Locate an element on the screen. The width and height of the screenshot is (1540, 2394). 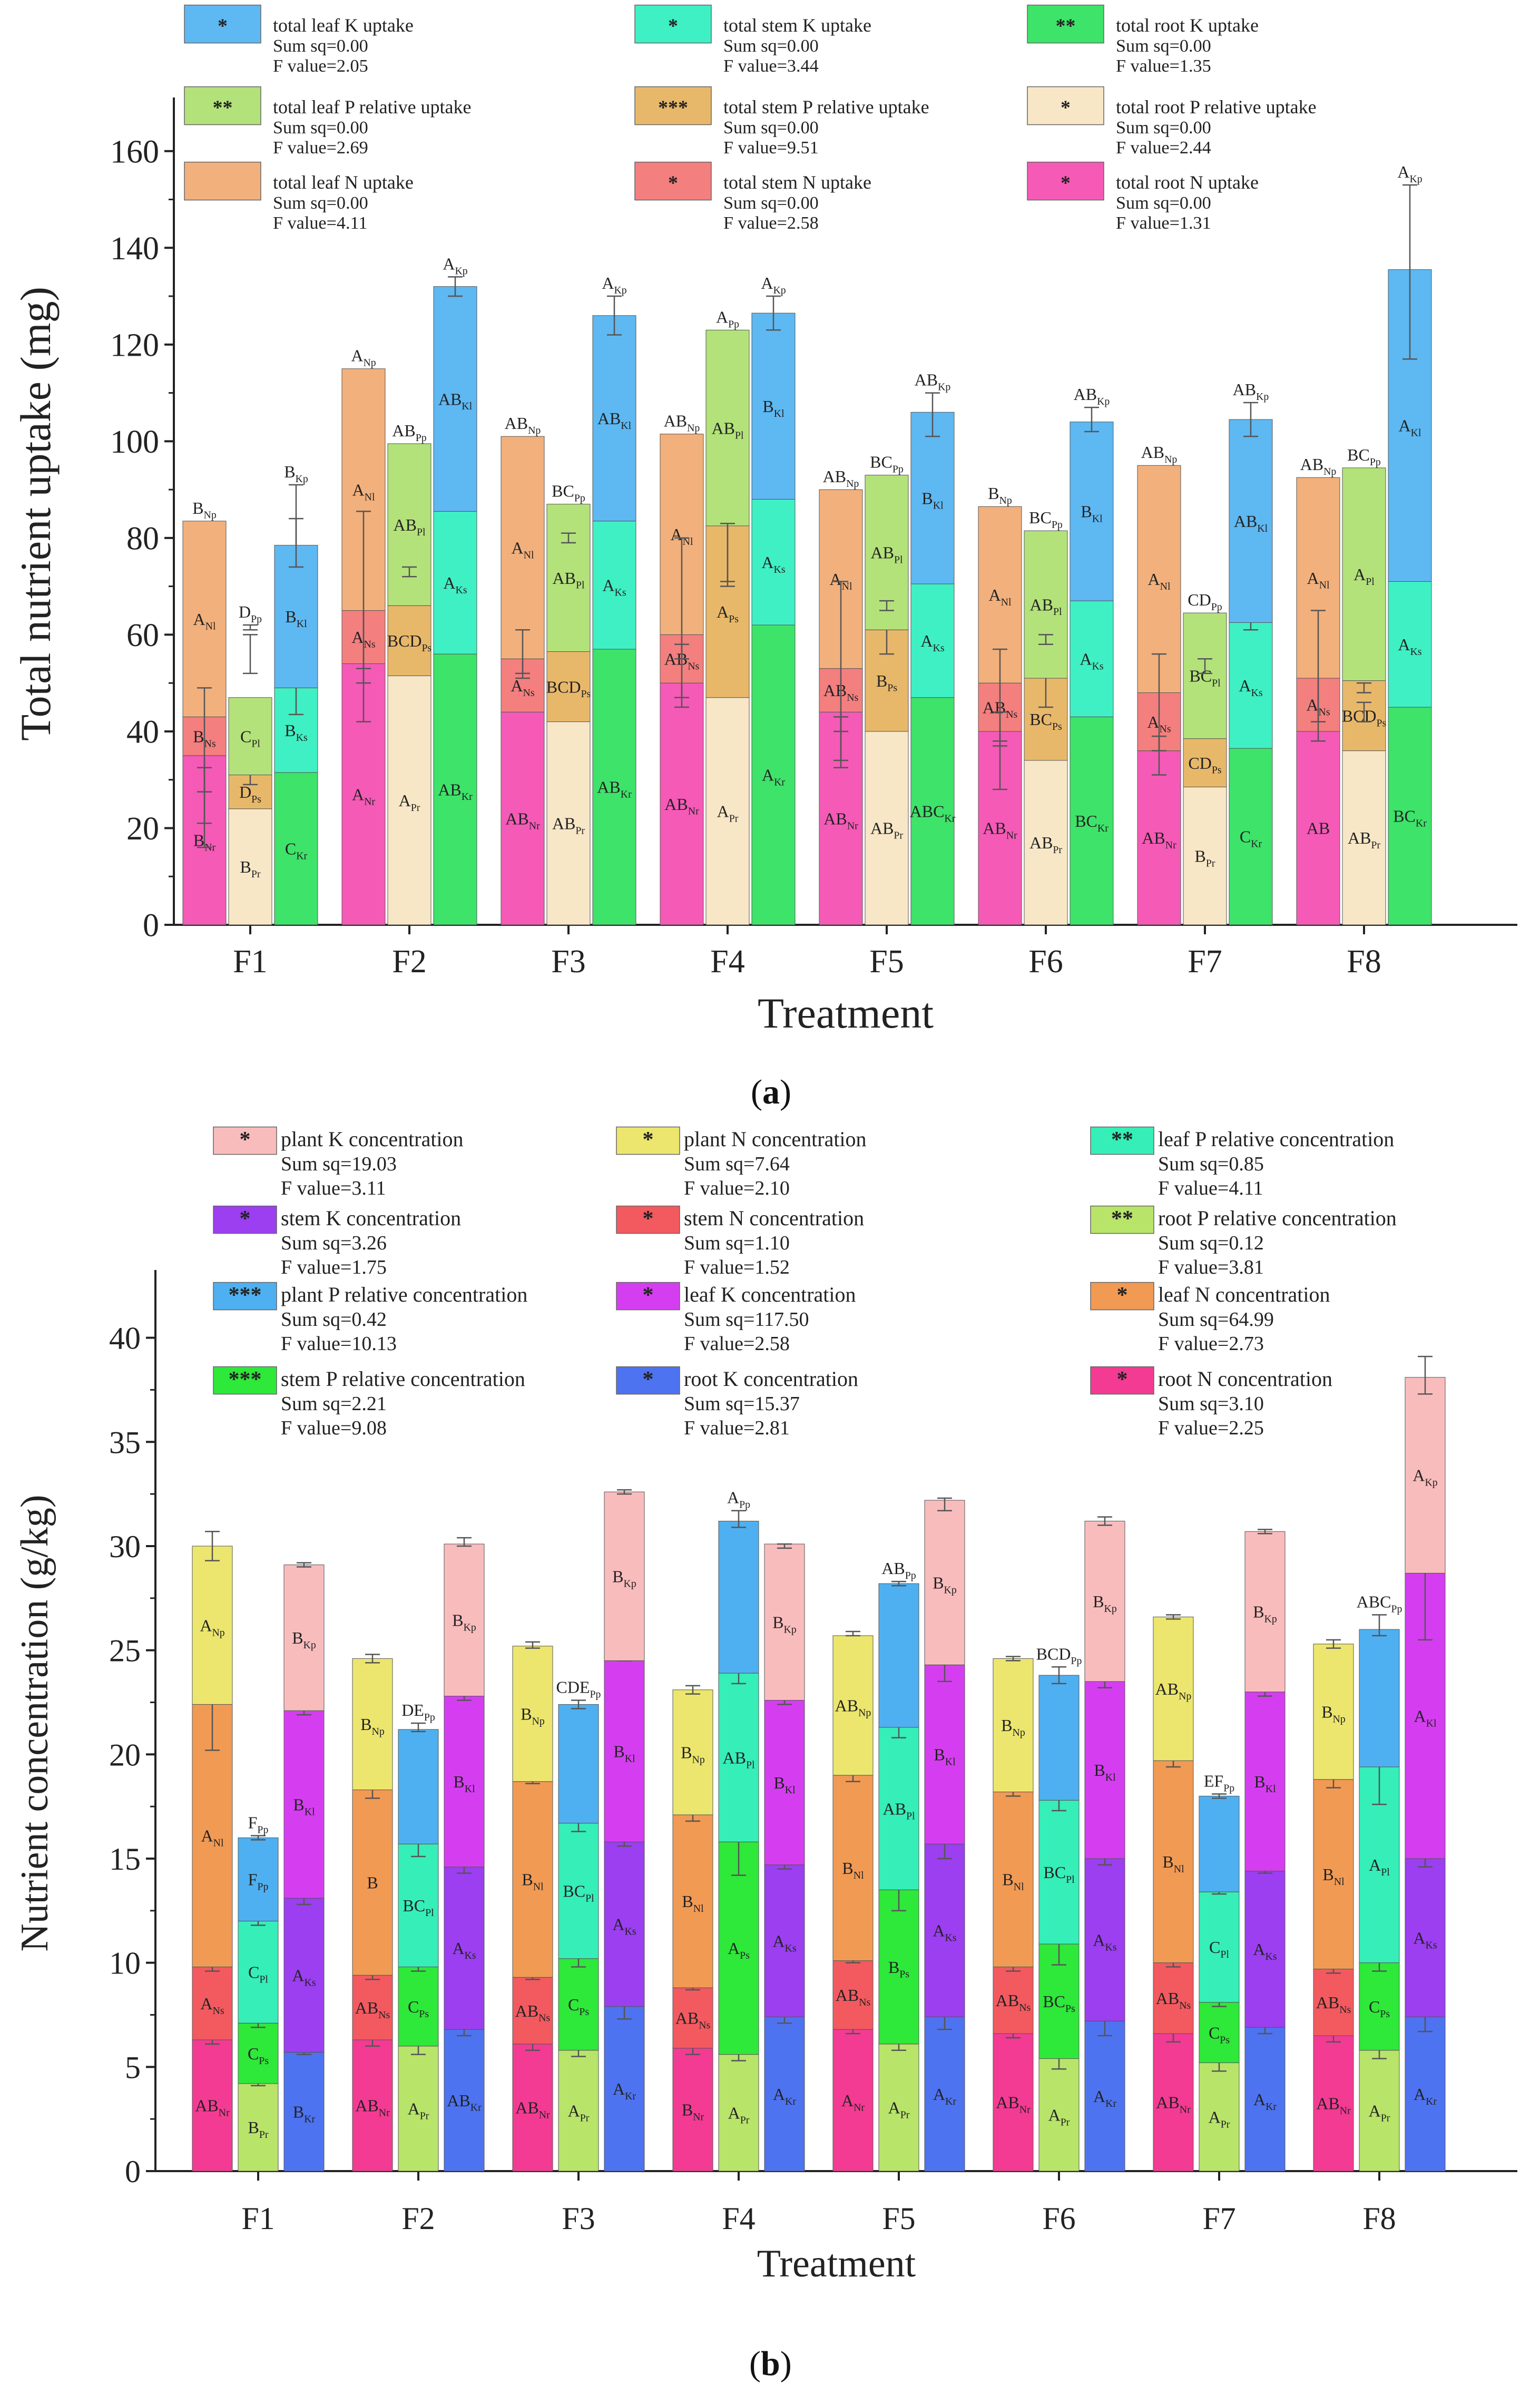
legend-sum-sq: Sum sq=0.00 is located at coordinates (771, 46).